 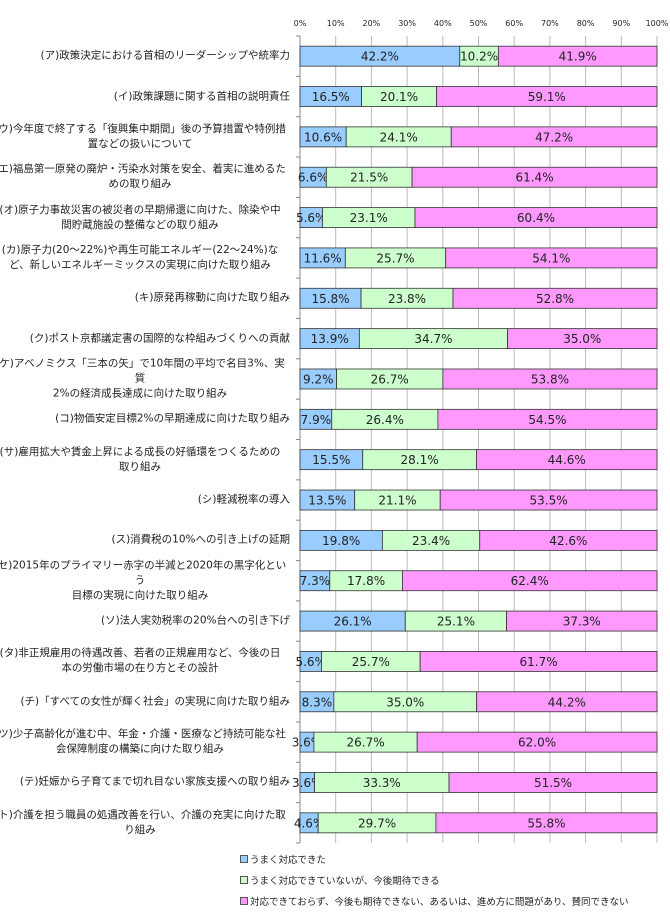 What do you see at coordinates (315, 581) in the screenshot?
I see `data-label: 7.3%` at bounding box center [315, 581].